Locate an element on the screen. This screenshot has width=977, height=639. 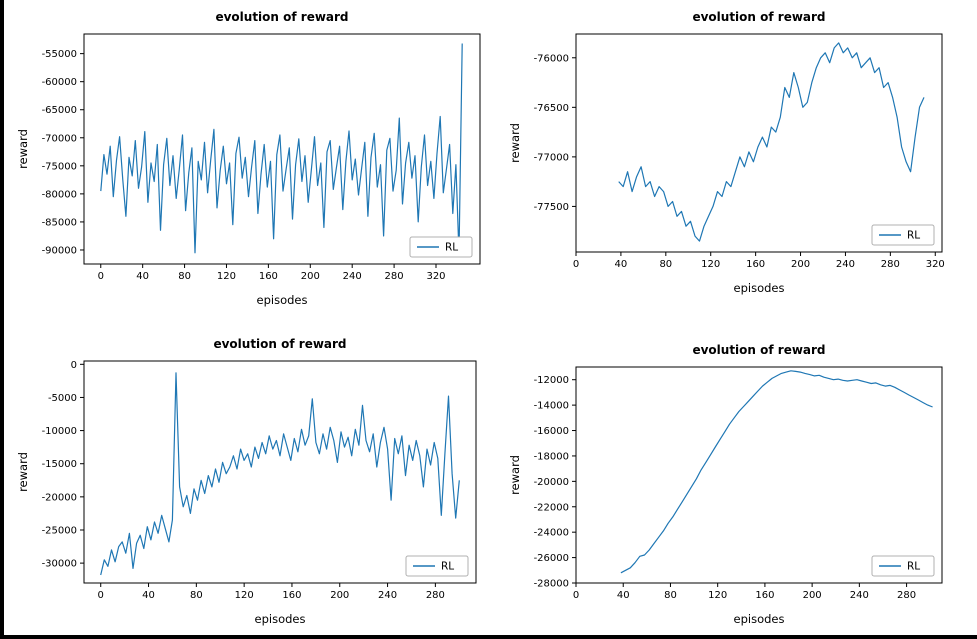
y-tick-label: -18000 is located at coordinates (551, 456).